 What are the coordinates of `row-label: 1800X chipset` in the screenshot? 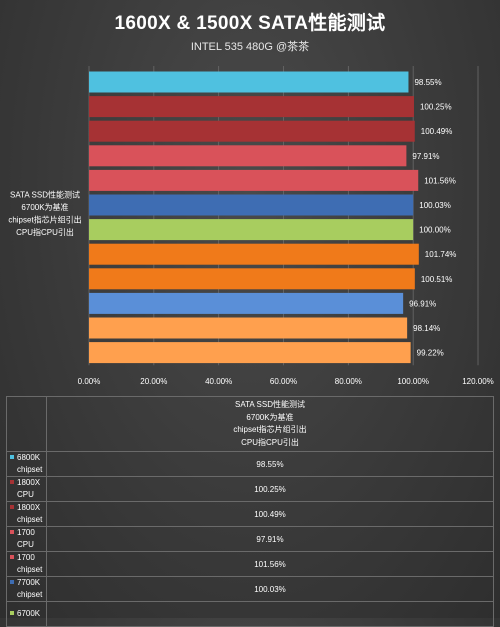 It's located at (26, 514).